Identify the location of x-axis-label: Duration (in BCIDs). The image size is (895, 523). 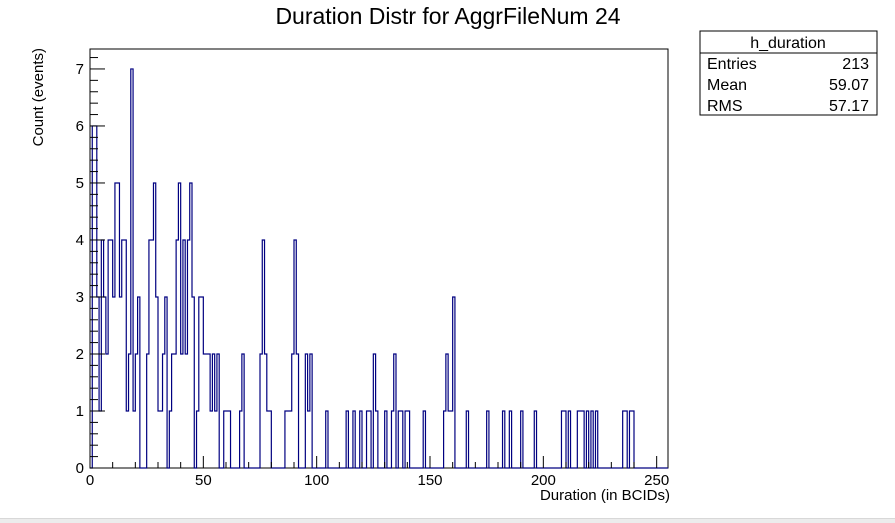
(605, 495).